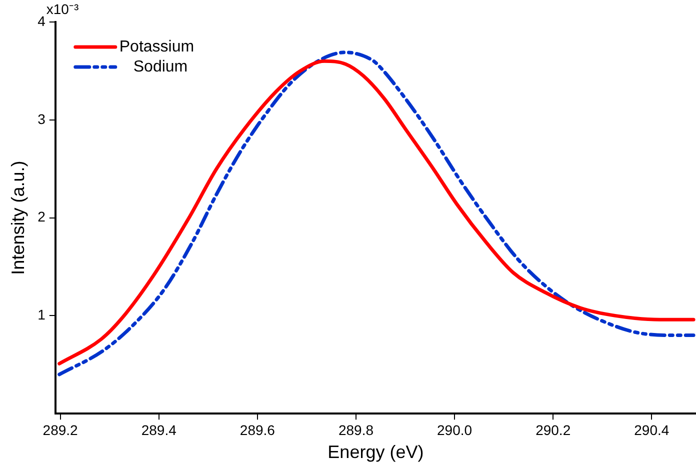  What do you see at coordinates (60, 430) in the screenshot?
I see `x-tick-label: 289.2` at bounding box center [60, 430].